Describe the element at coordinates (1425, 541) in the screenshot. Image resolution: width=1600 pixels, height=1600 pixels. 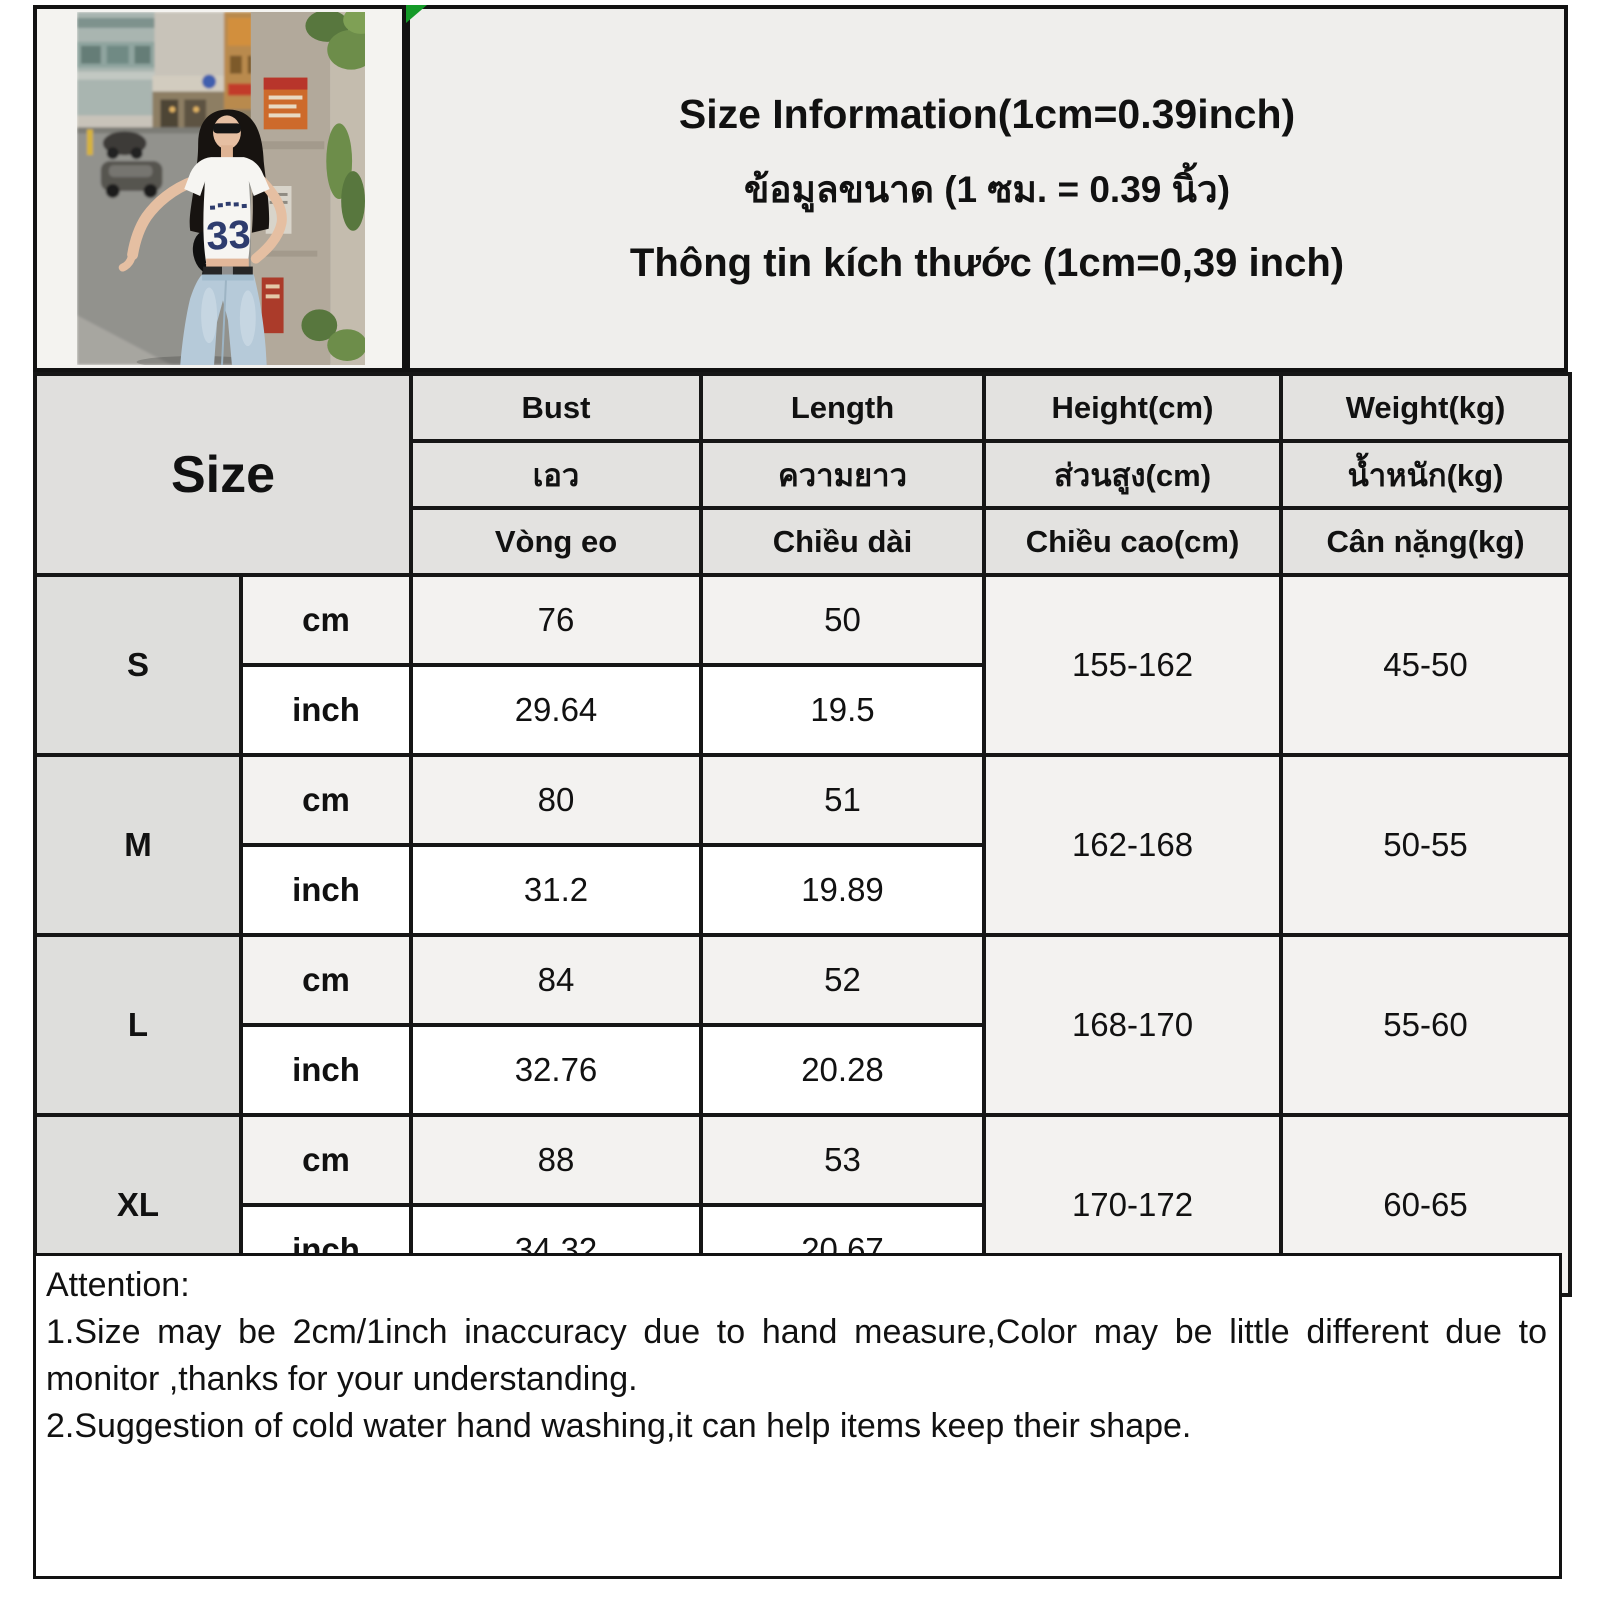
I see `col-weight-vi: Cân nặng(kg)` at that location.